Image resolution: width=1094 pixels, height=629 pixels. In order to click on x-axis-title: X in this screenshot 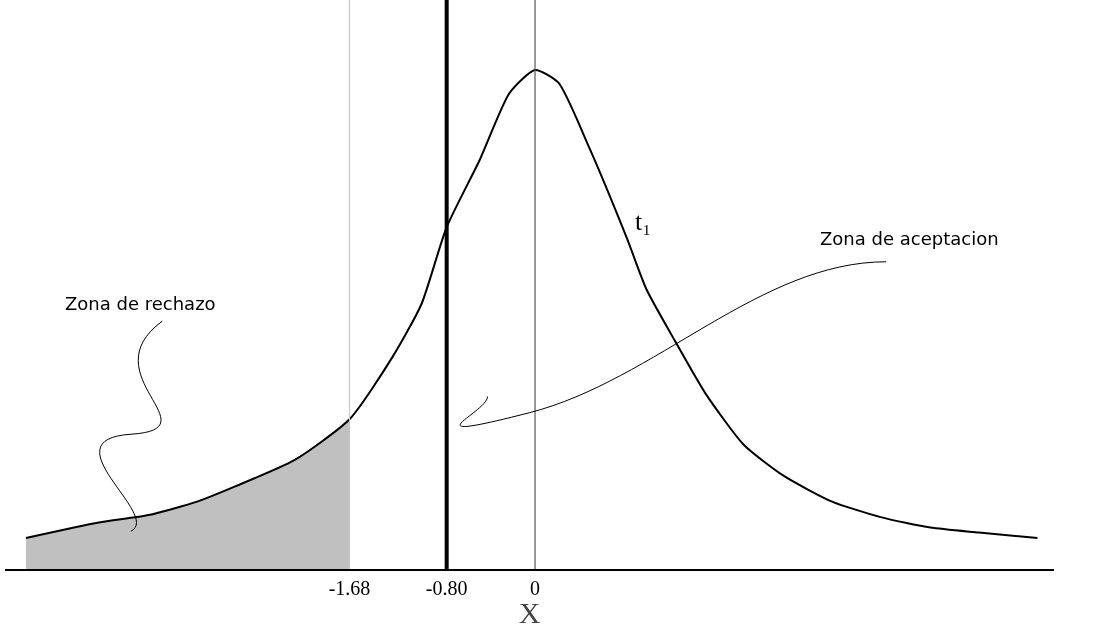, I will do `click(529, 612)`.